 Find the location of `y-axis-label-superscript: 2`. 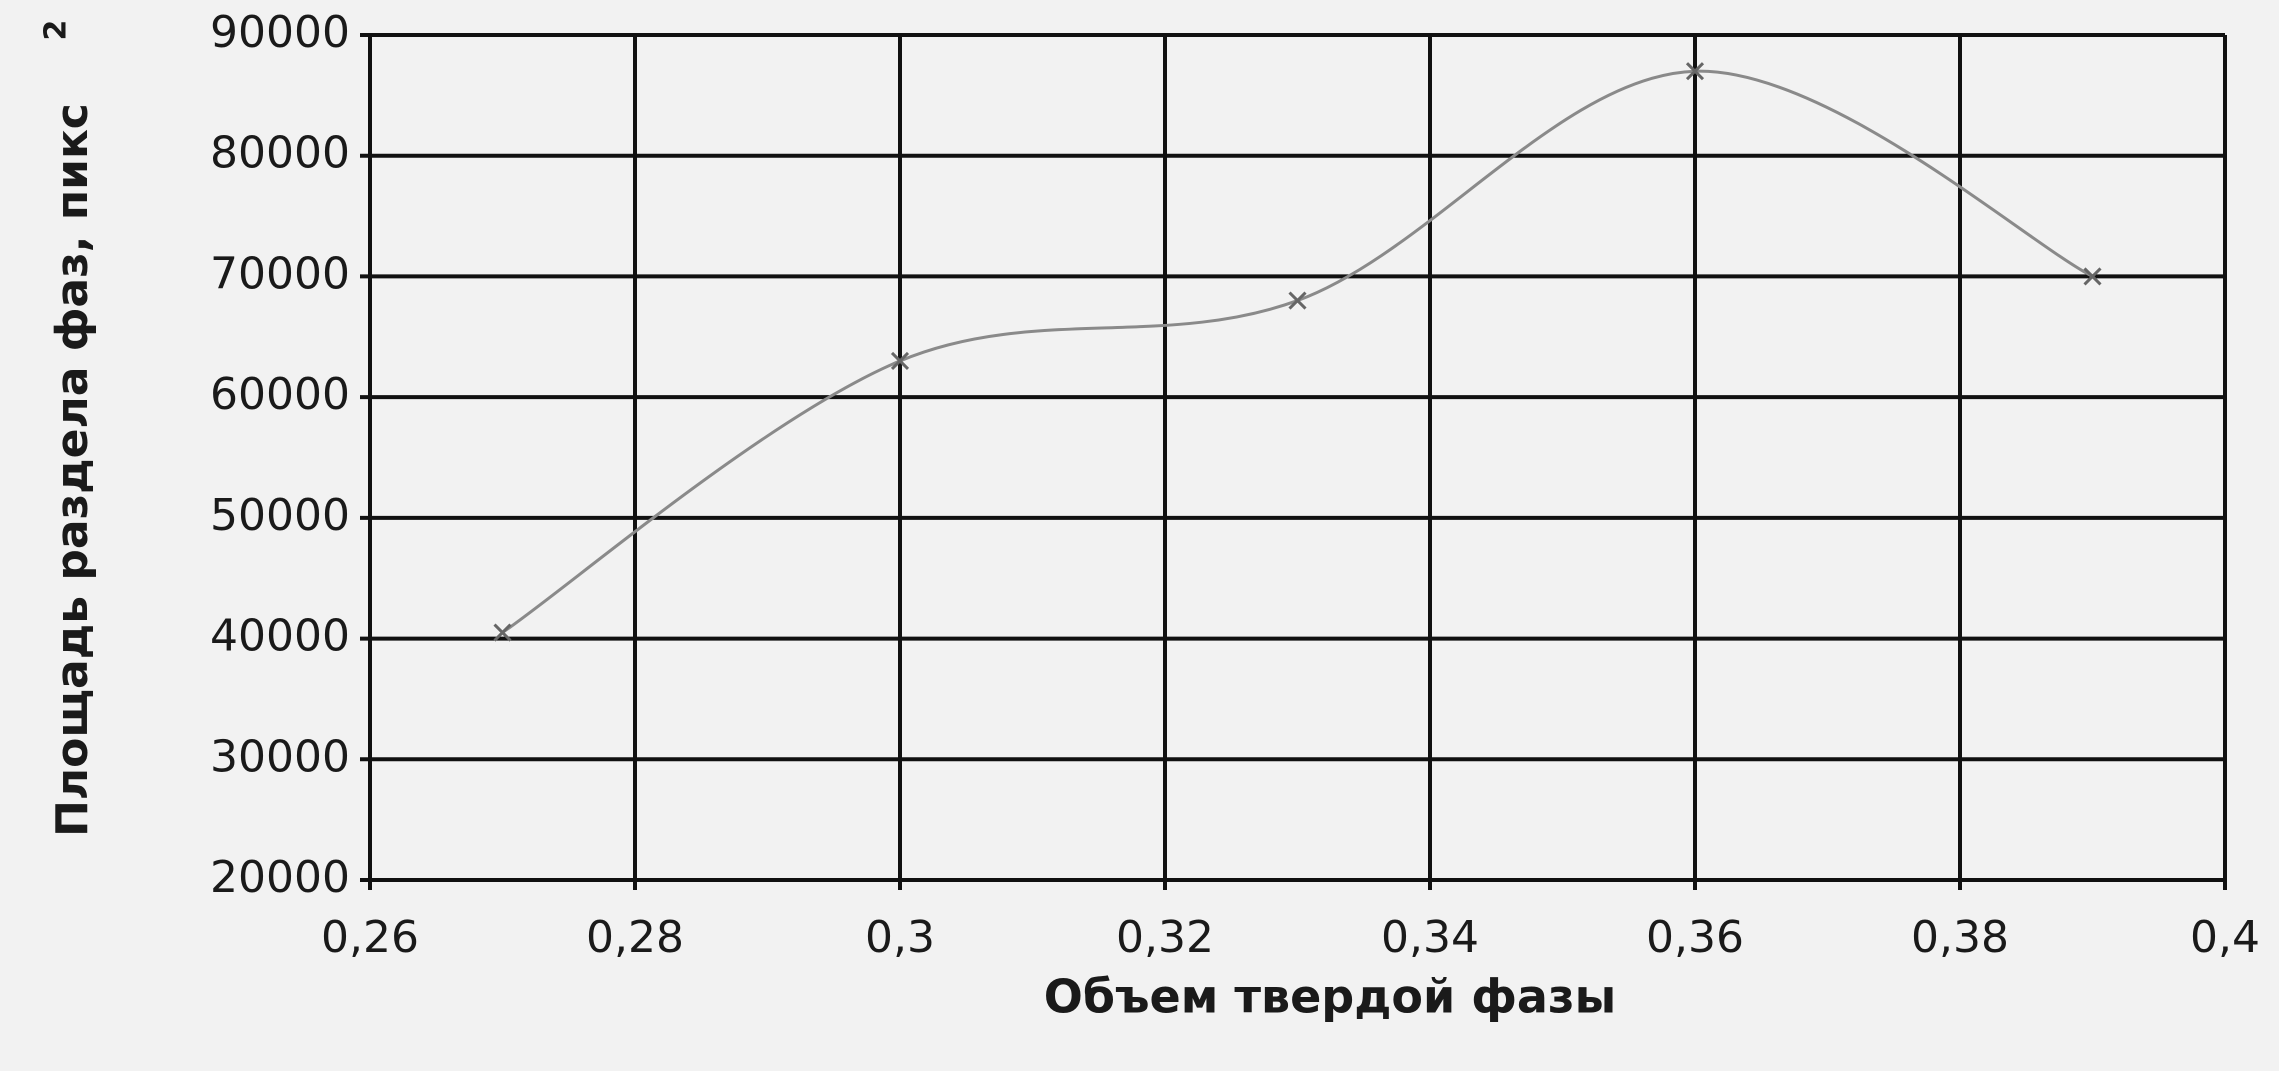

y-axis-label-superscript: 2 is located at coordinates (56, 30).